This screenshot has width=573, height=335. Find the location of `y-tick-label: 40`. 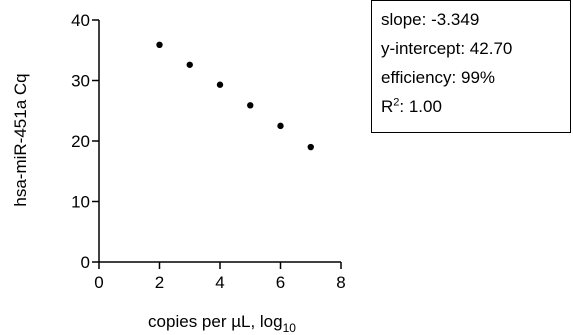

y-tick-label: 40 is located at coordinates (80, 20).